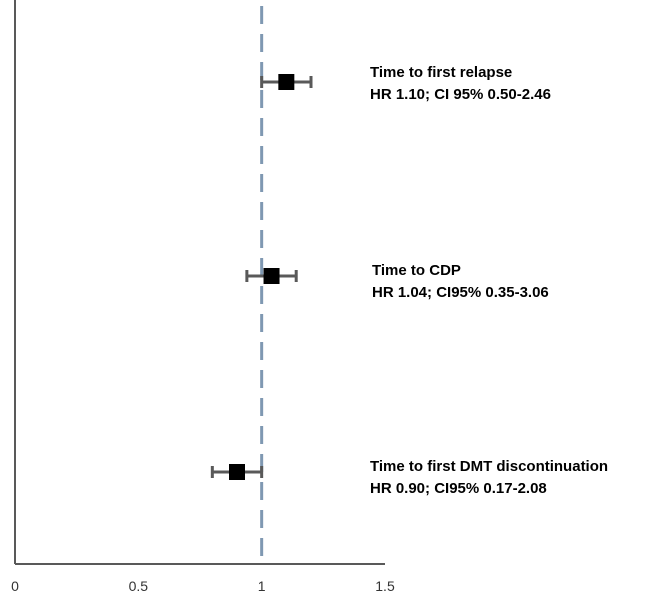 Image resolution: width=650 pixels, height=595 pixels. Describe the element at coordinates (139, 586) in the screenshot. I see `x-tick-label: 0.5` at that location.